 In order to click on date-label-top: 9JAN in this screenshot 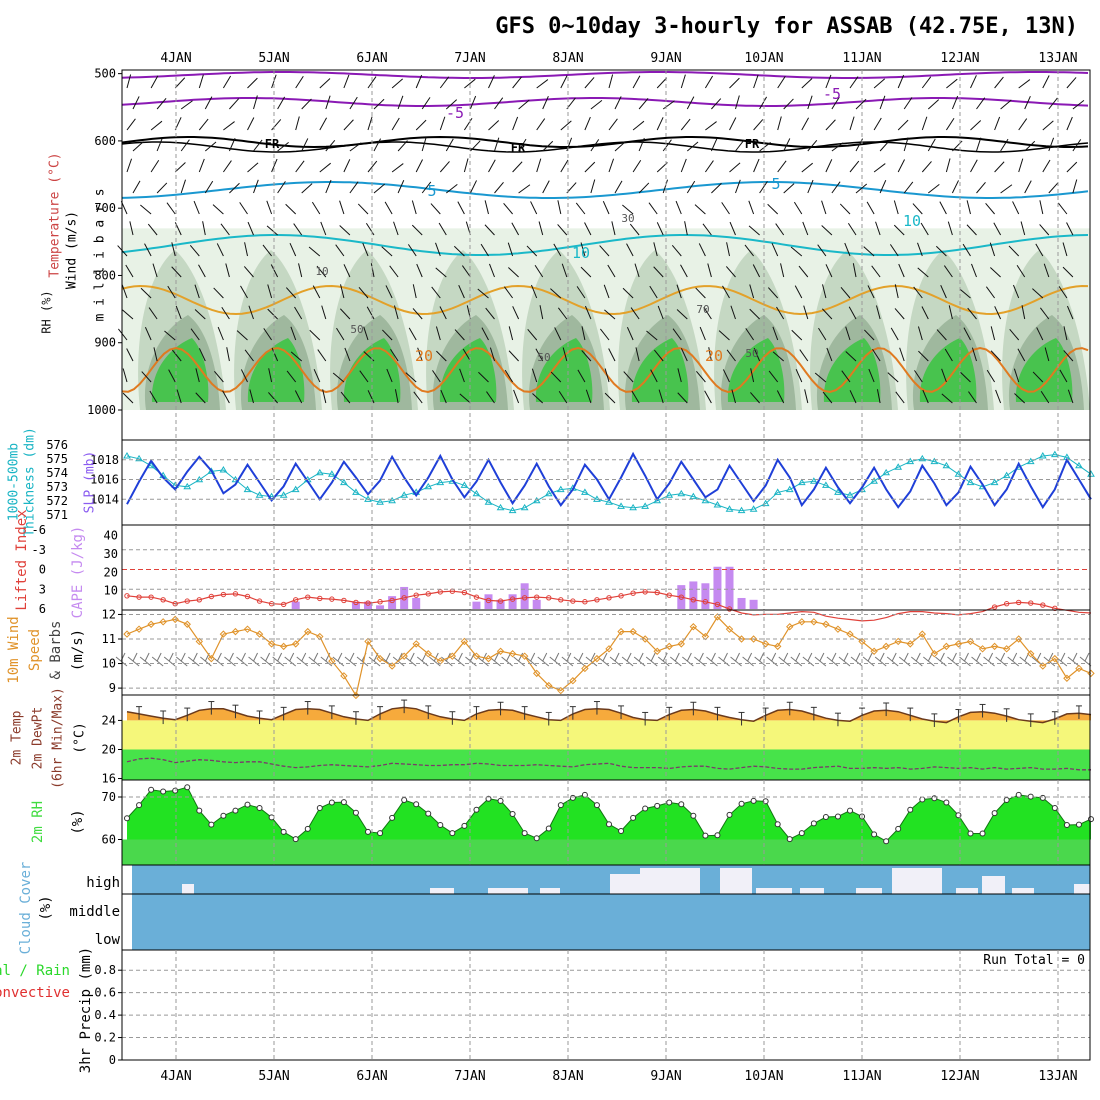, I will do `click(665, 58)`.